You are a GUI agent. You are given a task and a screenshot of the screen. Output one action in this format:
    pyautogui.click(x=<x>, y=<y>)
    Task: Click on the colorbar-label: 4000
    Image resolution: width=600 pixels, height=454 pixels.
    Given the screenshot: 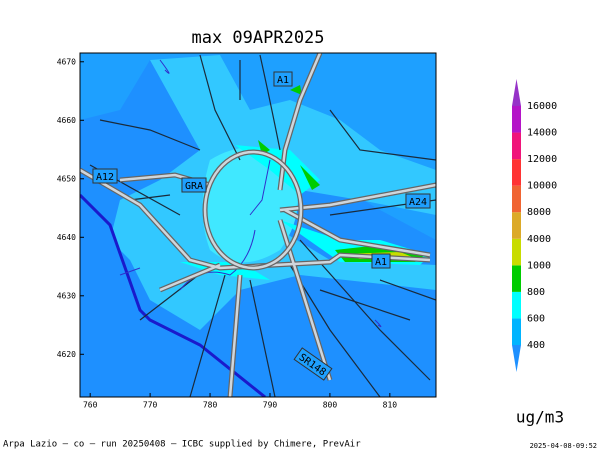 What is the action you would take?
    pyautogui.click(x=539, y=239)
    